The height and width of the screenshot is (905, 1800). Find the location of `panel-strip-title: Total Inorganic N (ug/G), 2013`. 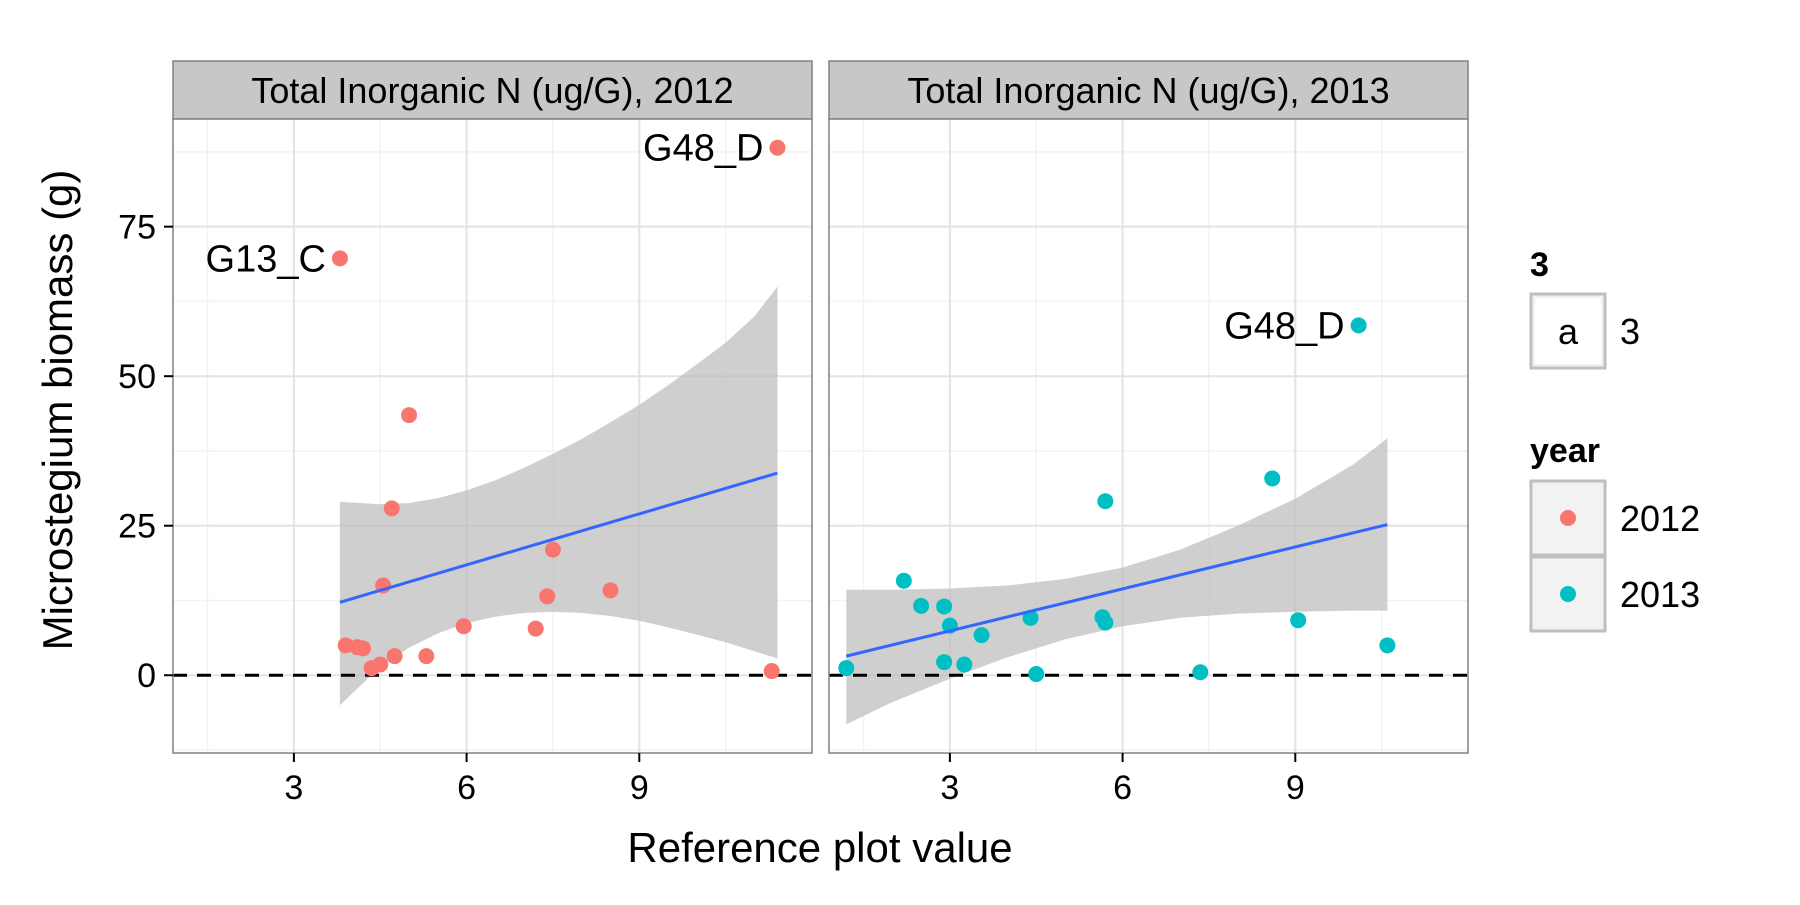

panel-strip-title: Total Inorganic N (ug/G), 2013 is located at coordinates (1148, 90).